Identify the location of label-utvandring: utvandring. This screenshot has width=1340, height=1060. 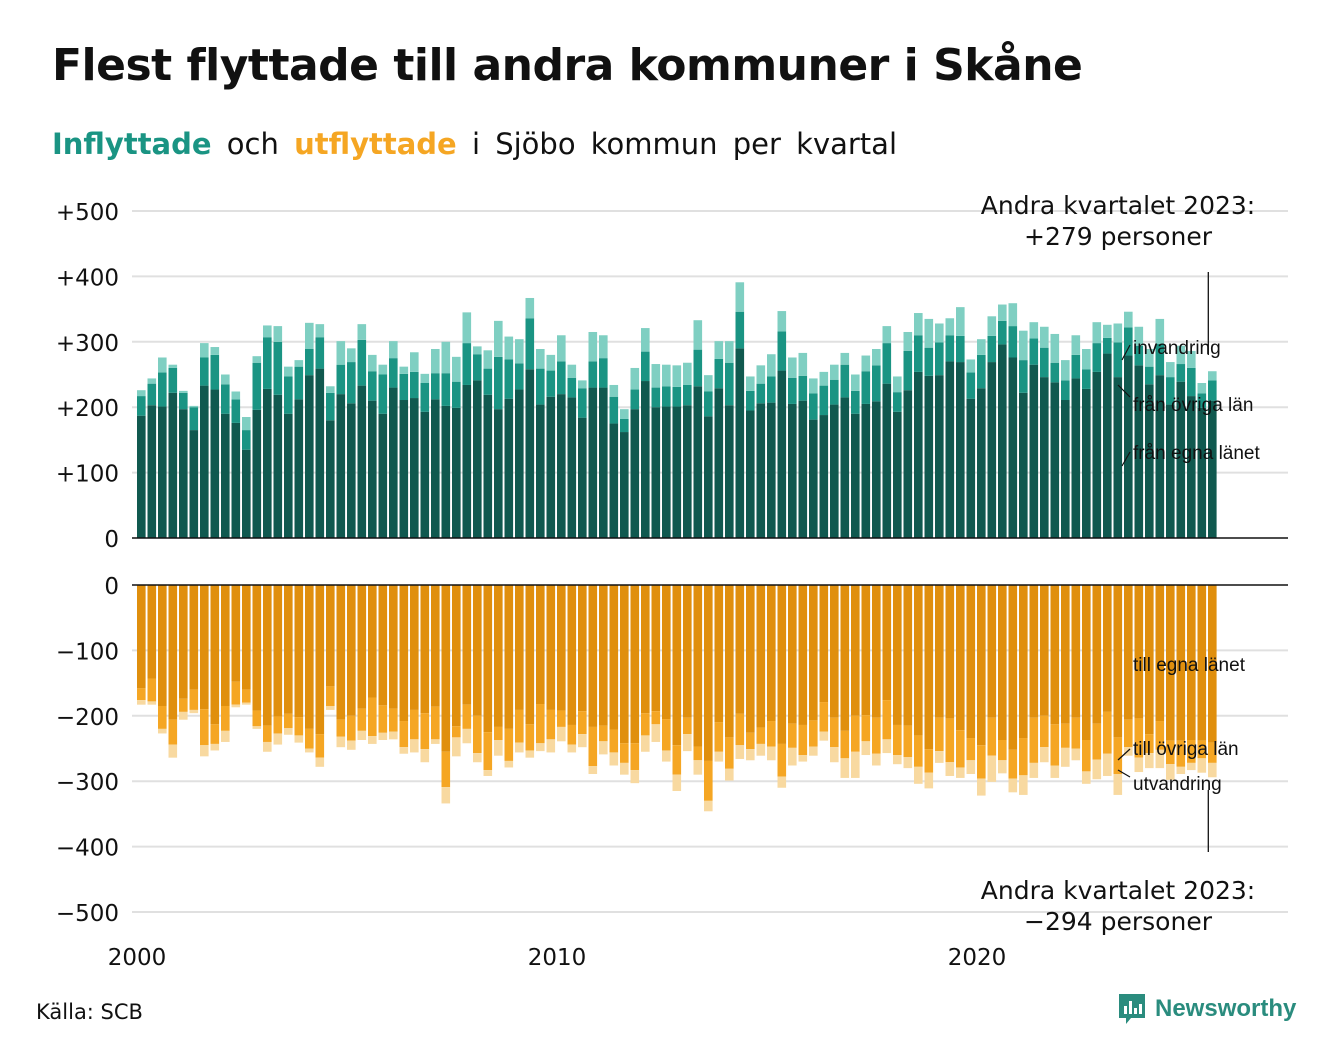
(1177, 784).